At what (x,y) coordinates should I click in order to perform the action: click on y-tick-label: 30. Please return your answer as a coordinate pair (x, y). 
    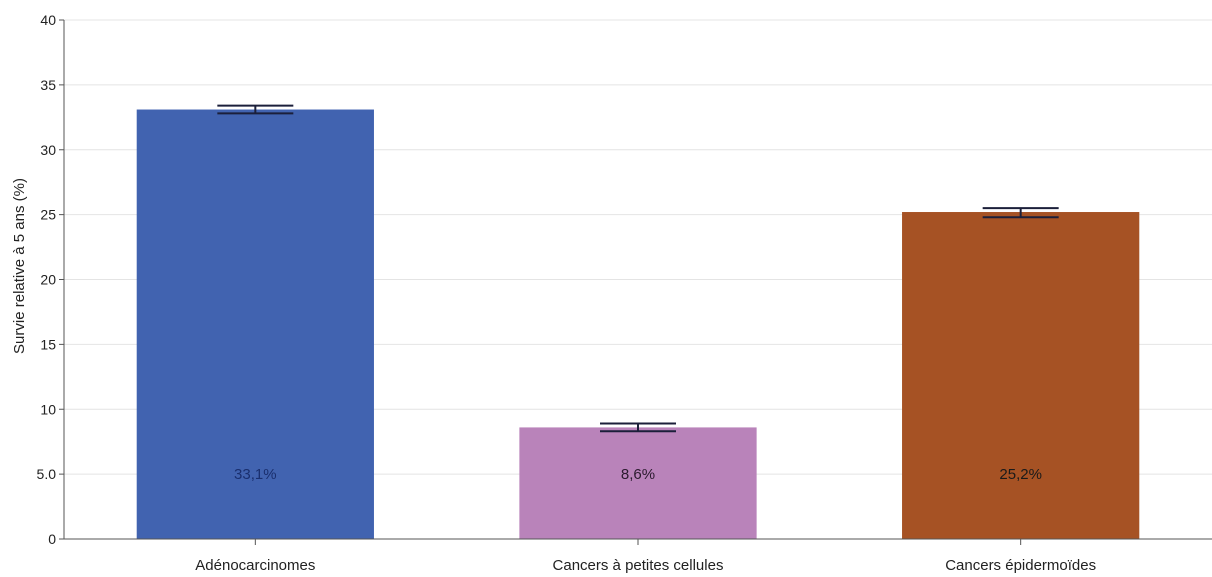
    Looking at the image, I should click on (48, 150).